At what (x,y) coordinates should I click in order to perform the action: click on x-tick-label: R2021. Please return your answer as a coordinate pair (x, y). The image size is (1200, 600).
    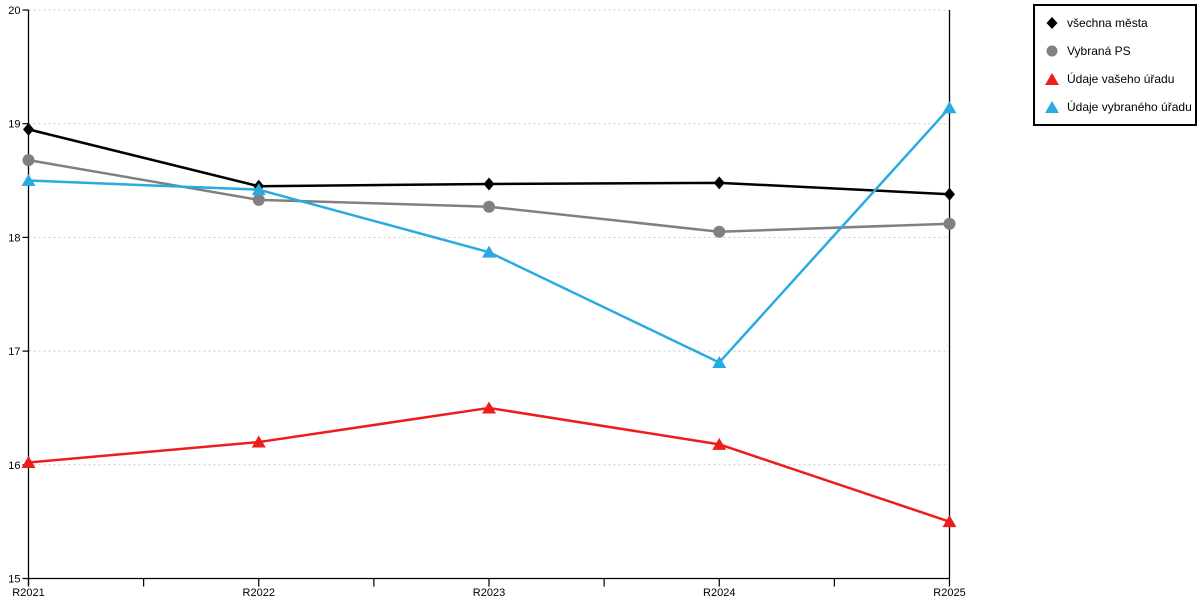
    Looking at the image, I should click on (28, 593).